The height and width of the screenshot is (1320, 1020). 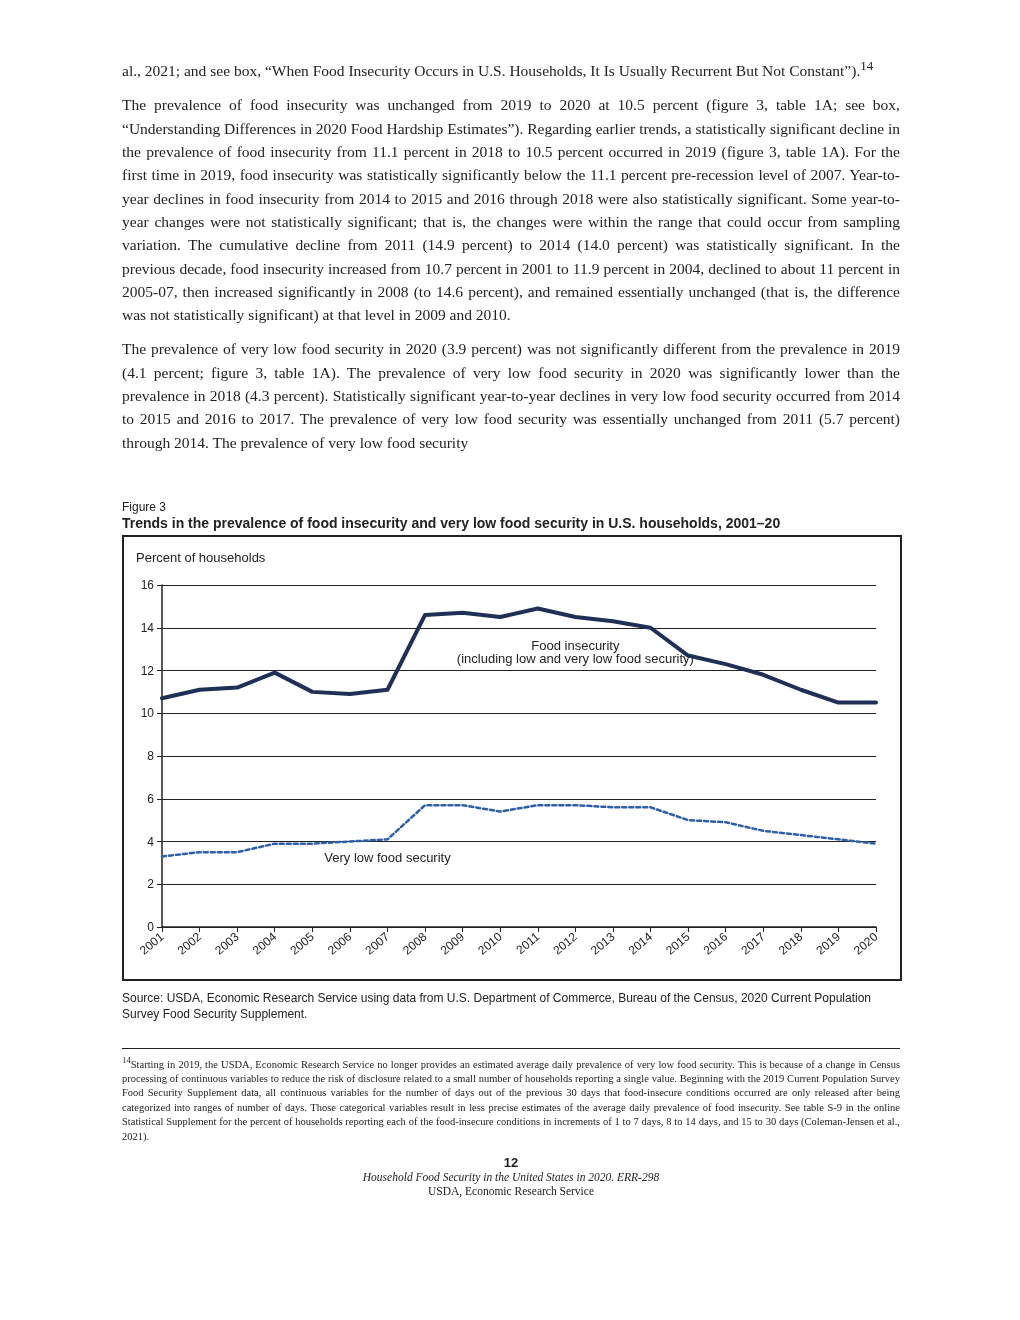 What do you see at coordinates (147, 584) in the screenshot?
I see `y-tick-label: 16` at bounding box center [147, 584].